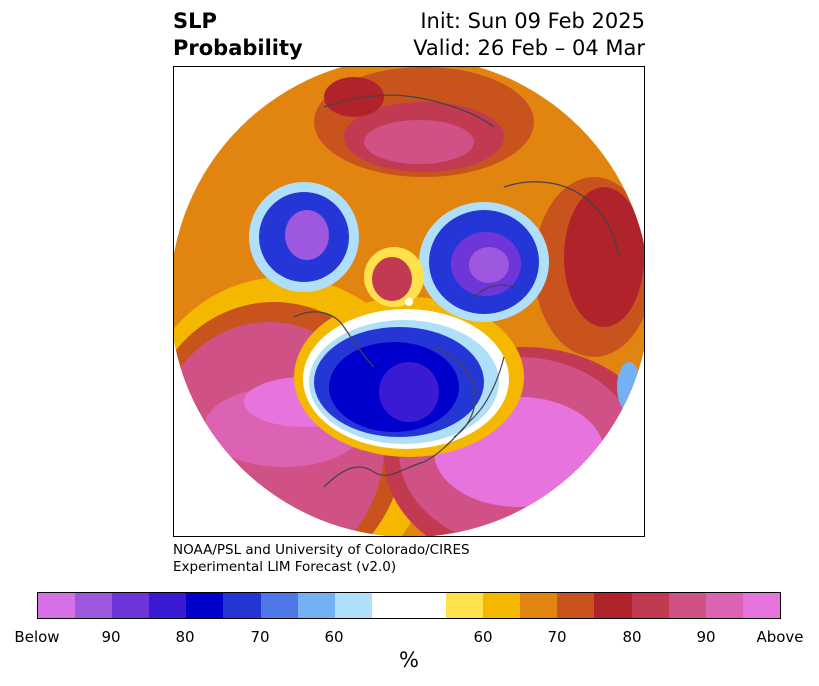  I want to click on field-above-east-asia, so click(354, 97).